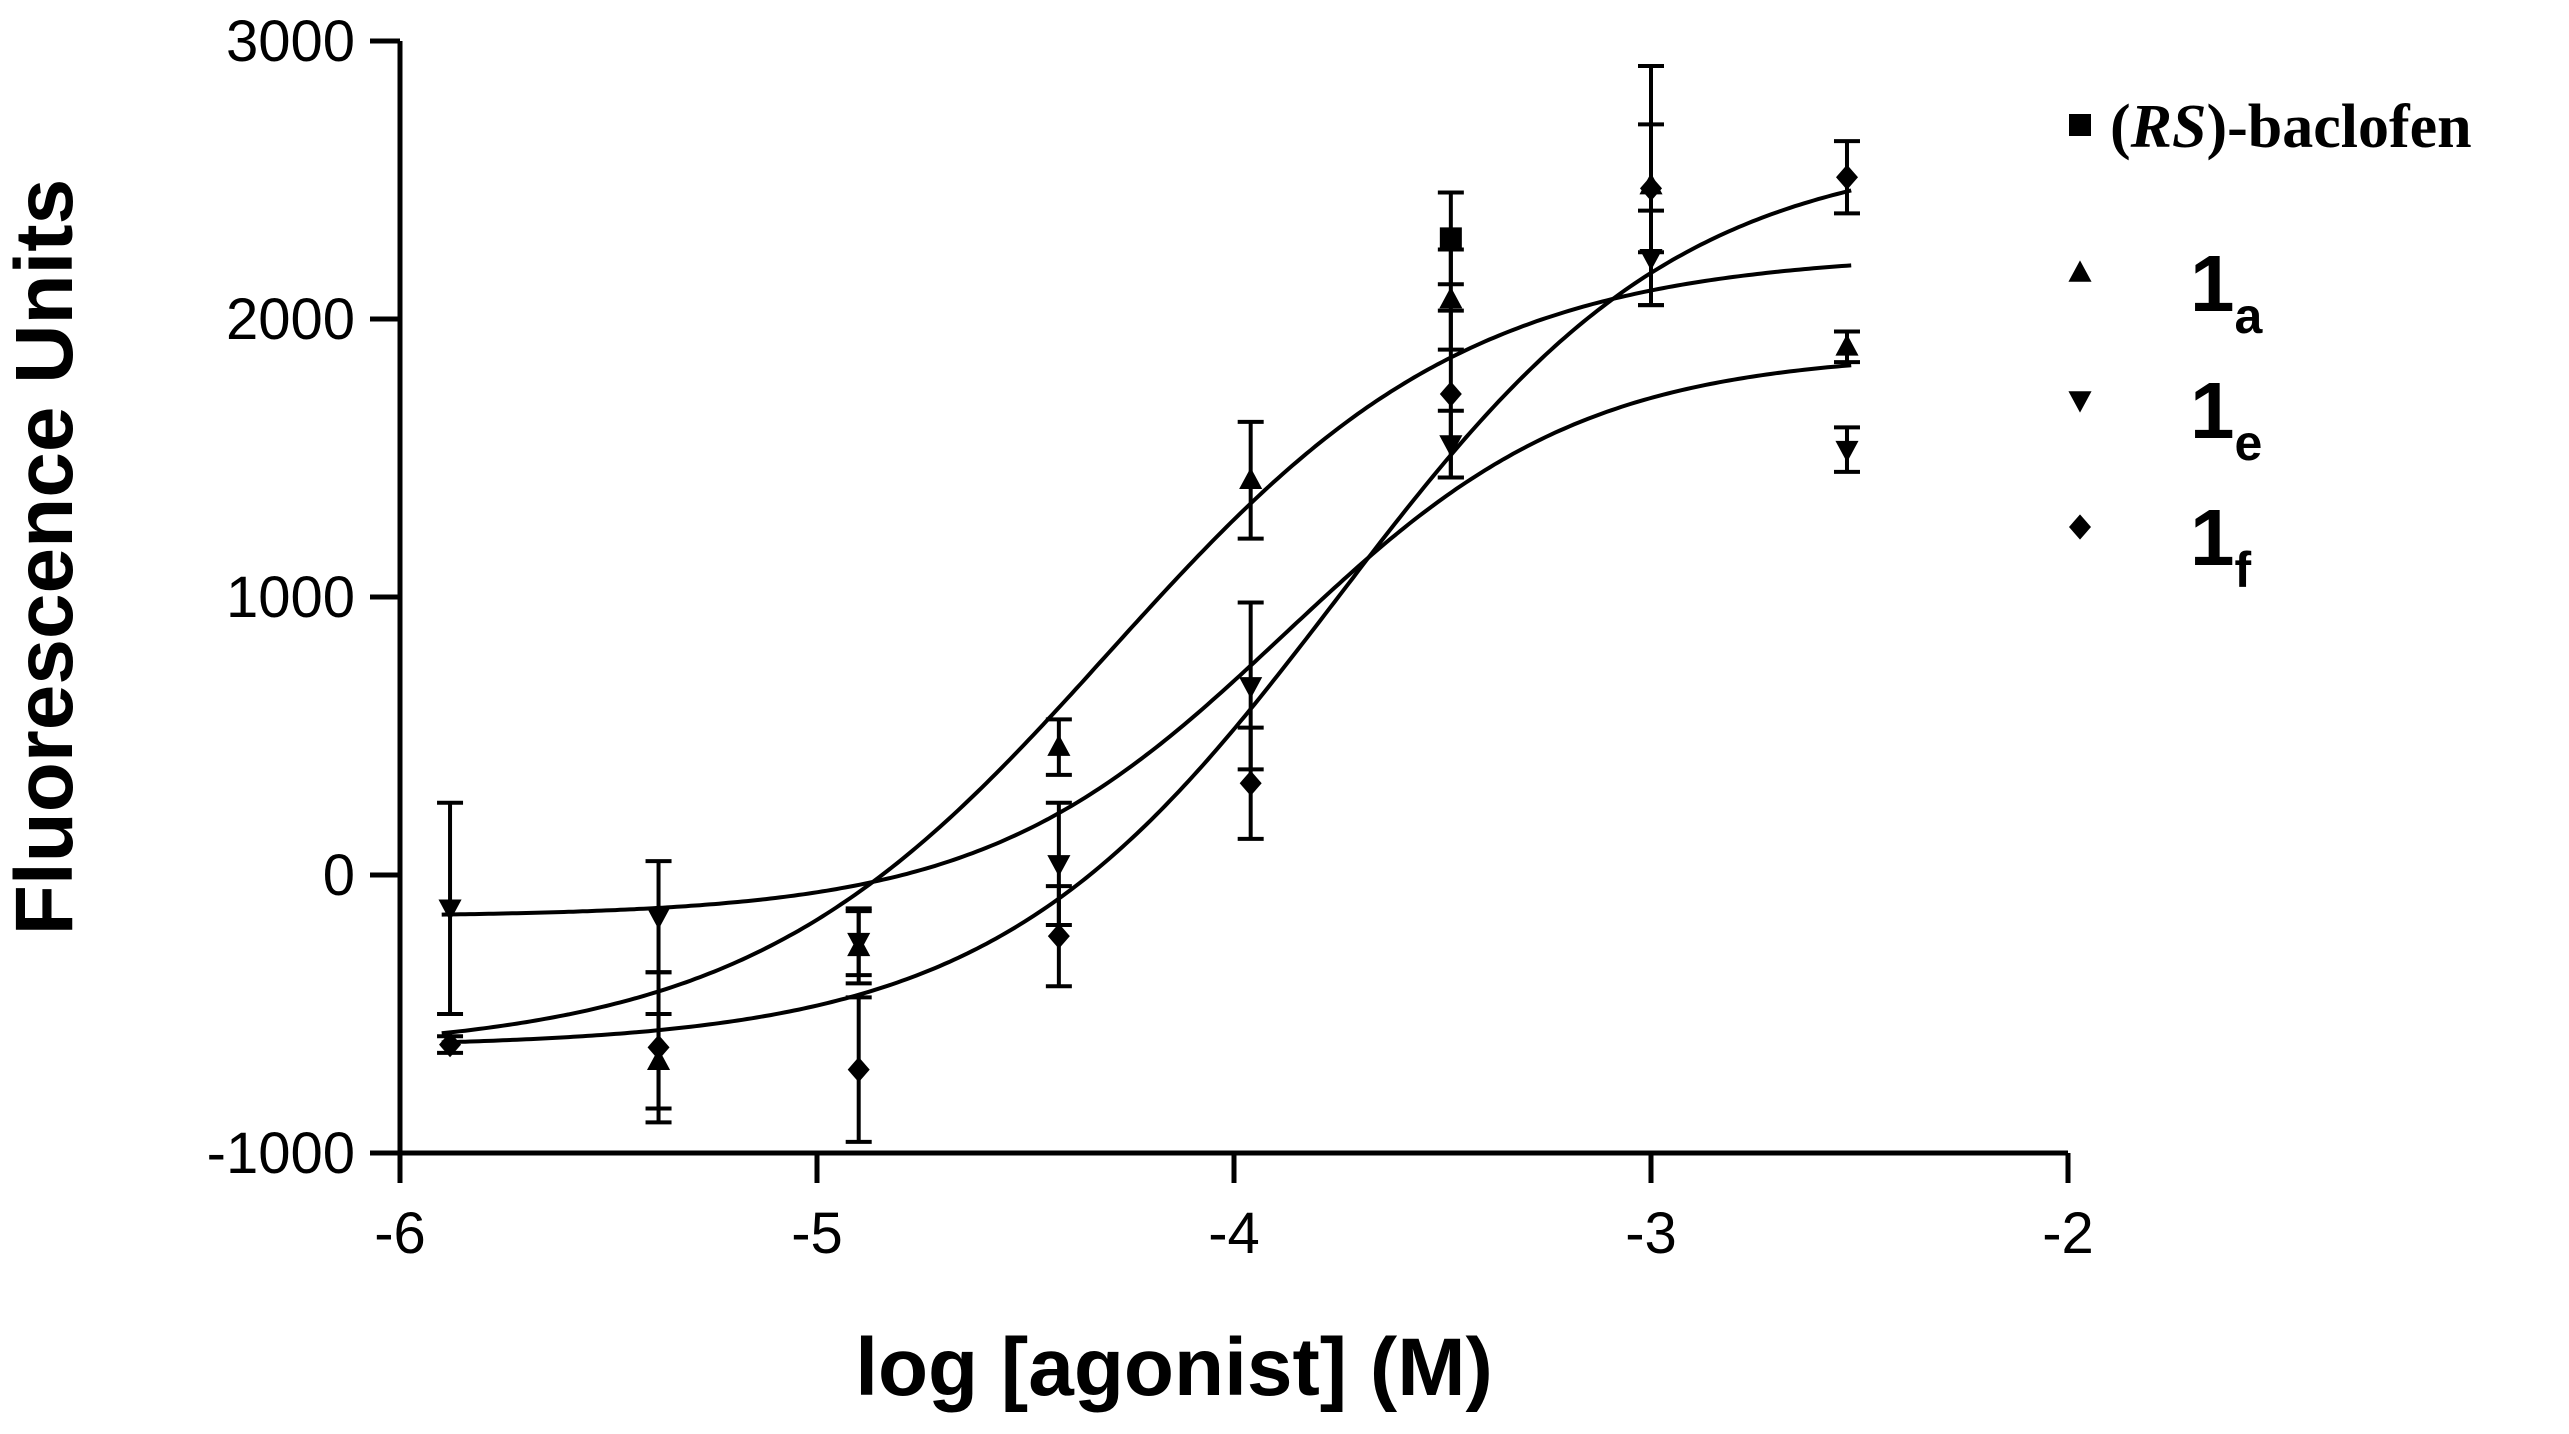 This screenshot has width=2569, height=1434. What do you see at coordinates (1651, 1233) in the screenshot?
I see `x-tick-label: -3` at bounding box center [1651, 1233].